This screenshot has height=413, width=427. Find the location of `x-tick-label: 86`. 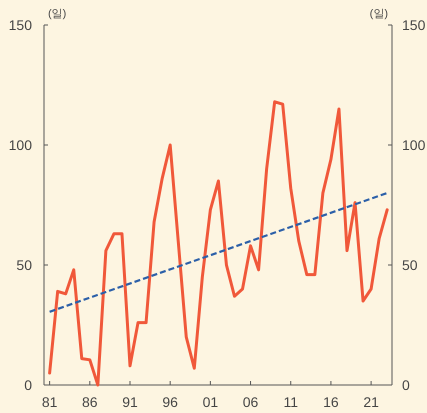

x-tick-label: 86 is located at coordinates (90, 402).